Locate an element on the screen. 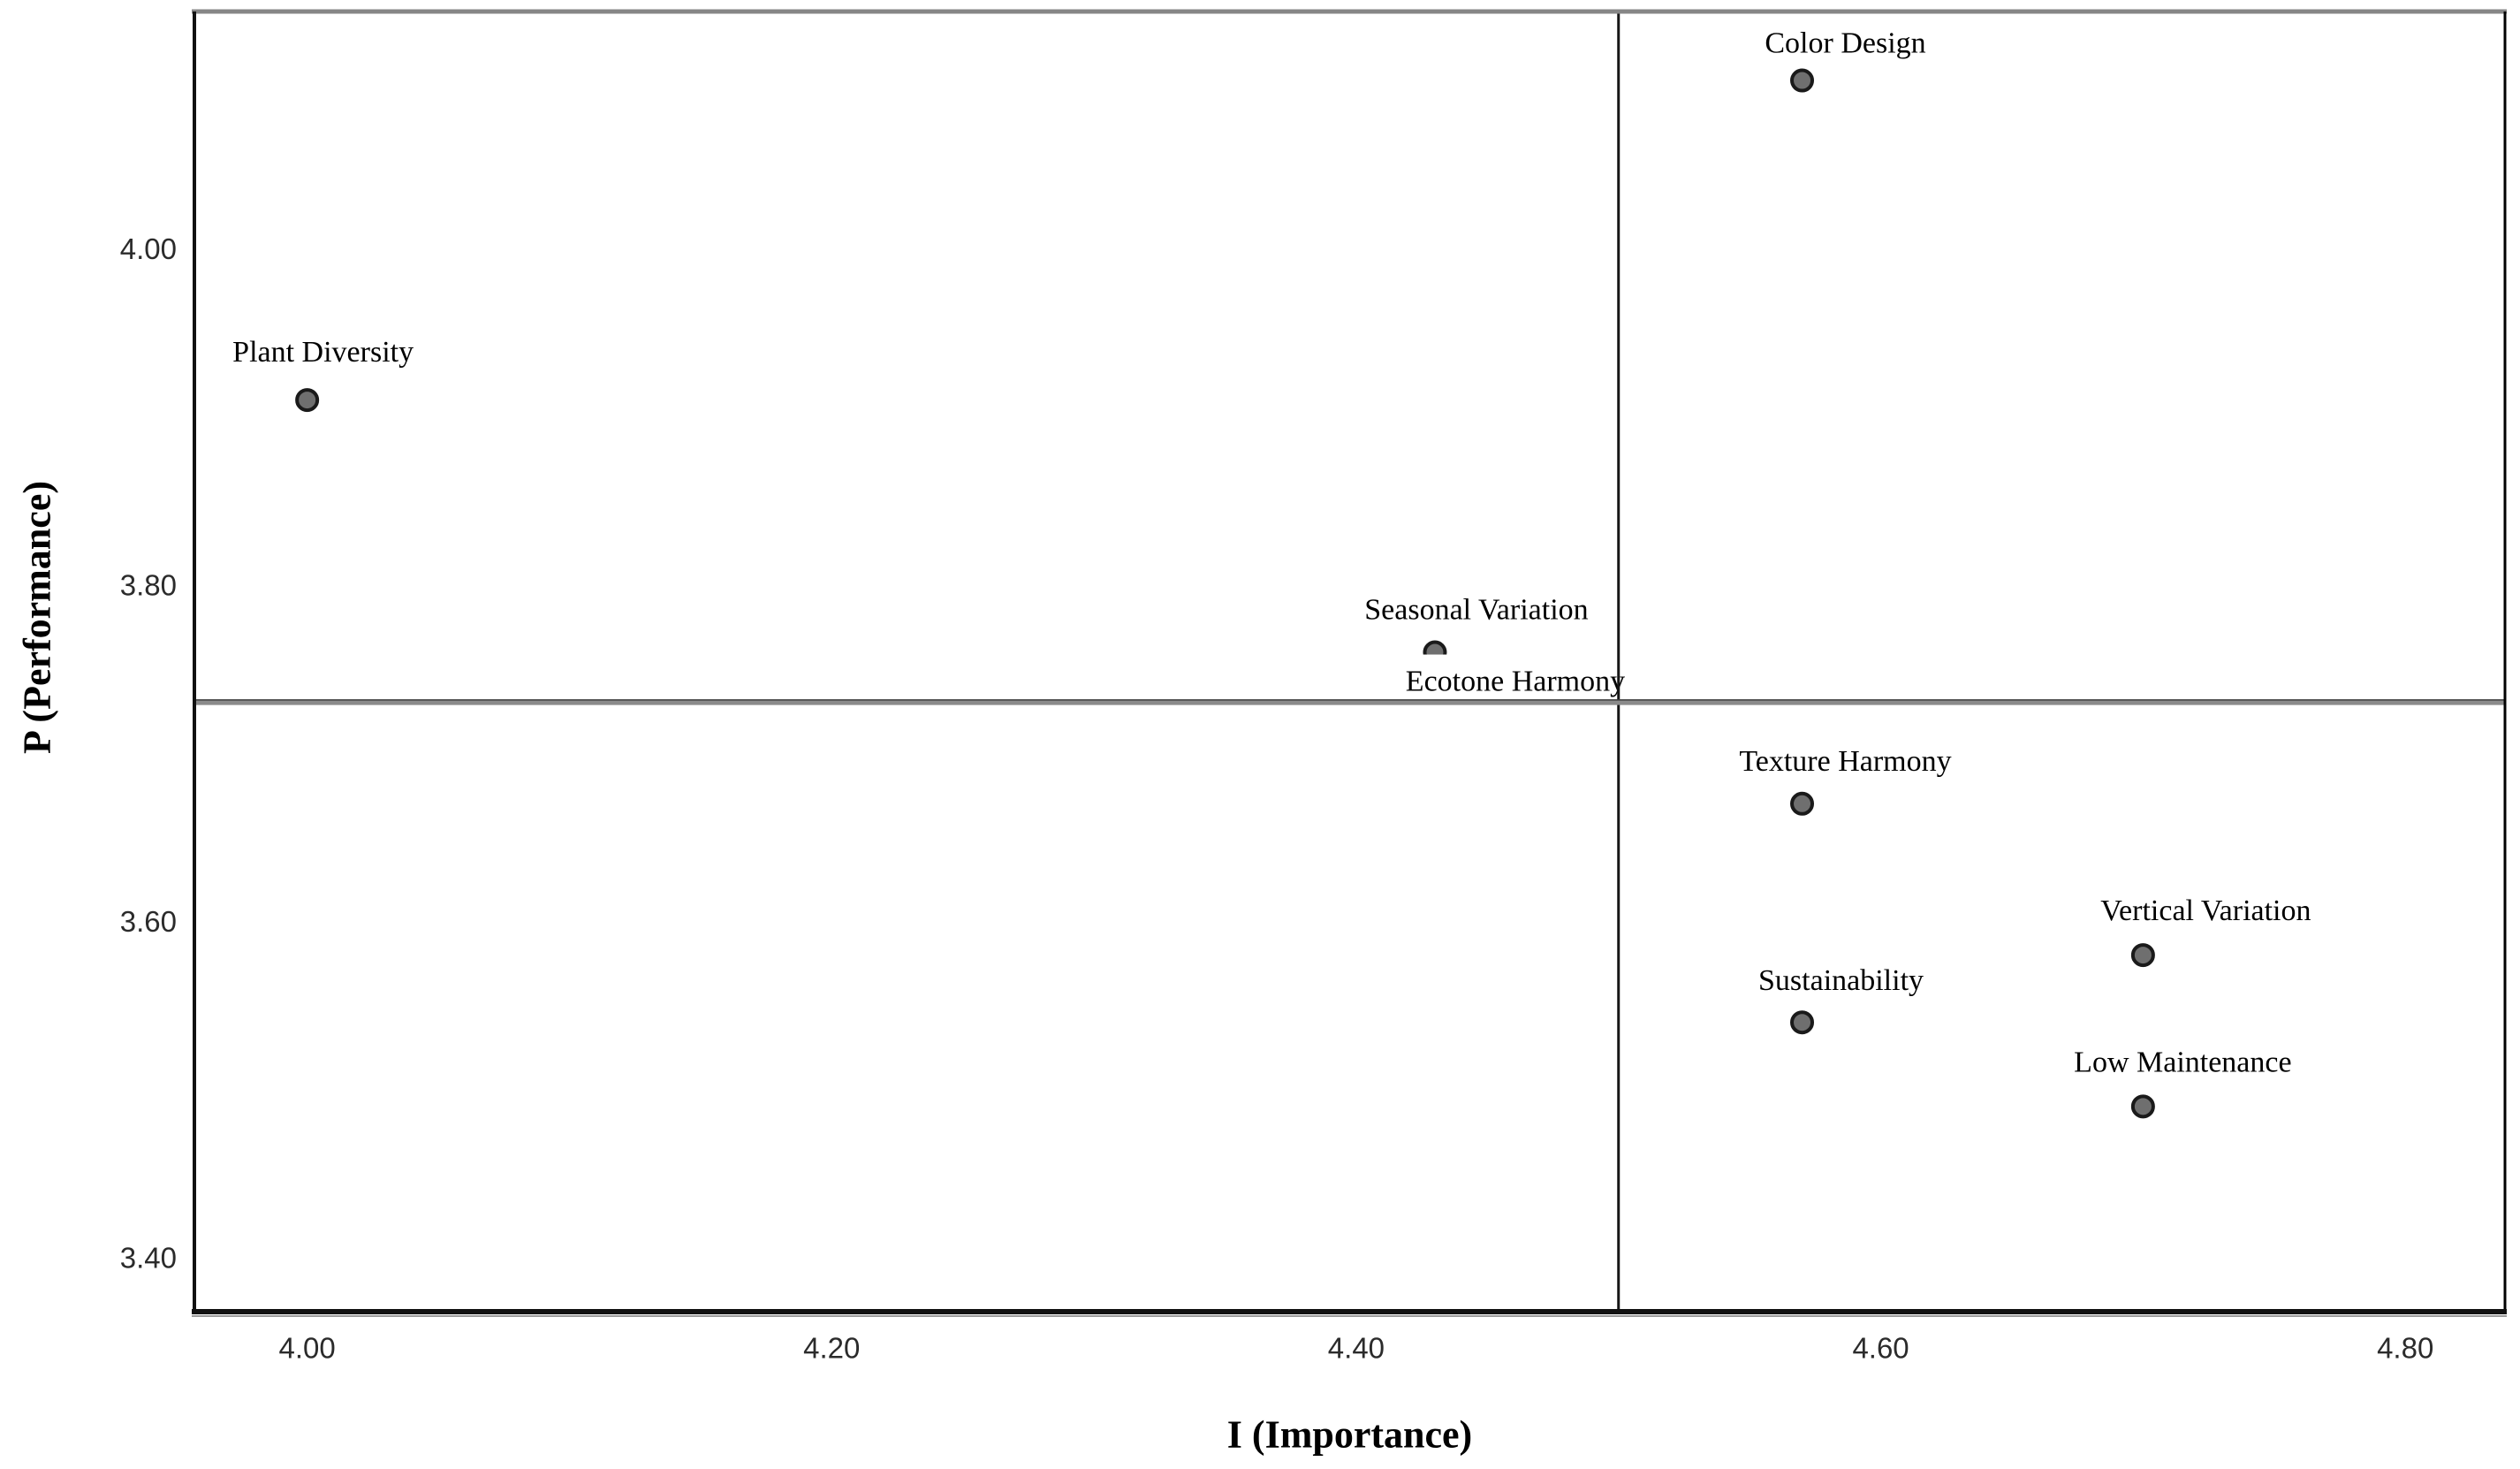 The width and height of the screenshot is (2520, 1469). x-tick-label: 4.80 is located at coordinates (2405, 1348).